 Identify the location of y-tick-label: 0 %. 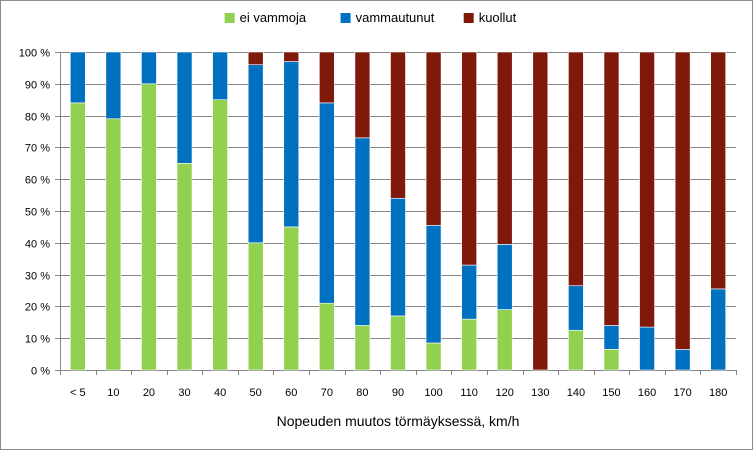
(40, 372).